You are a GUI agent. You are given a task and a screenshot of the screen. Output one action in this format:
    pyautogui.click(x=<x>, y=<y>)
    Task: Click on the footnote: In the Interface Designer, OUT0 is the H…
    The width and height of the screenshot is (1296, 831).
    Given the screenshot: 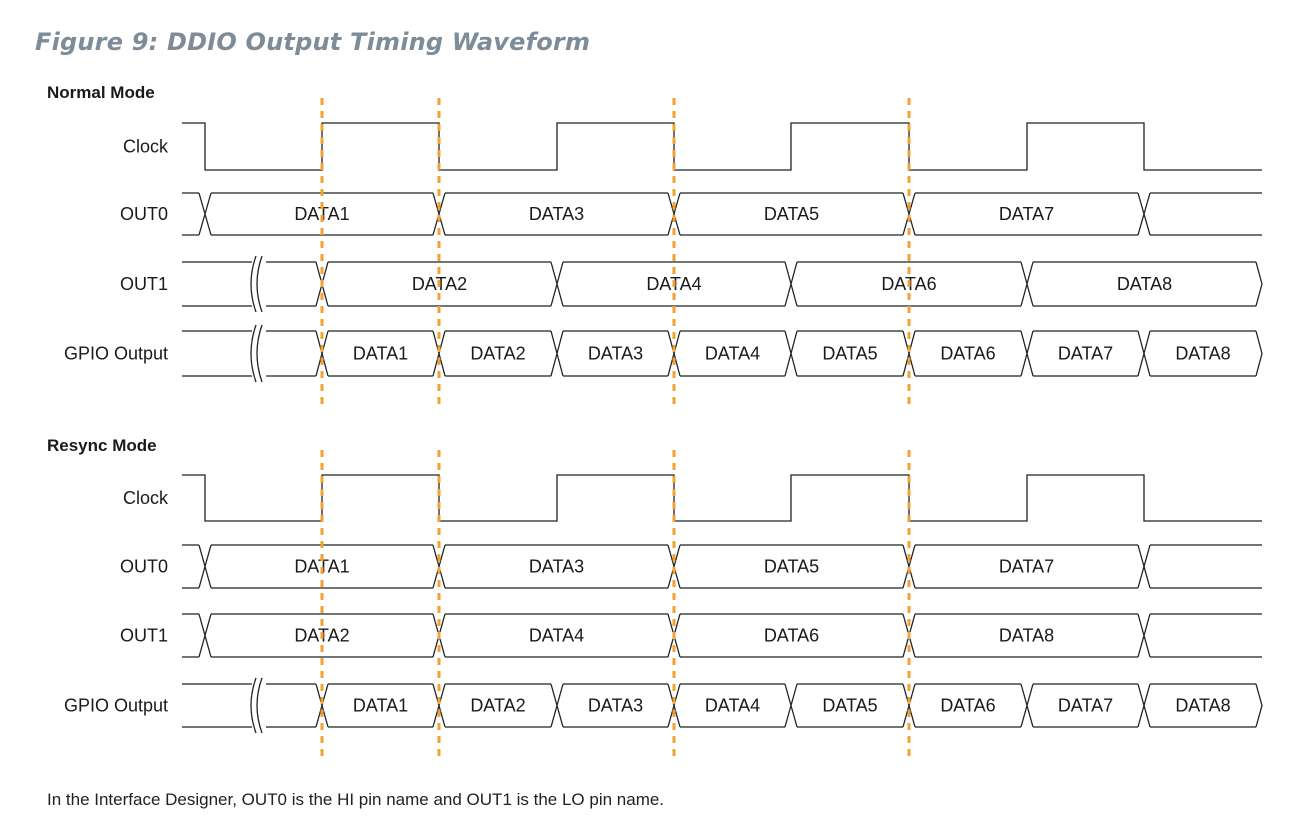 What is the action you would take?
    pyautogui.click(x=356, y=799)
    